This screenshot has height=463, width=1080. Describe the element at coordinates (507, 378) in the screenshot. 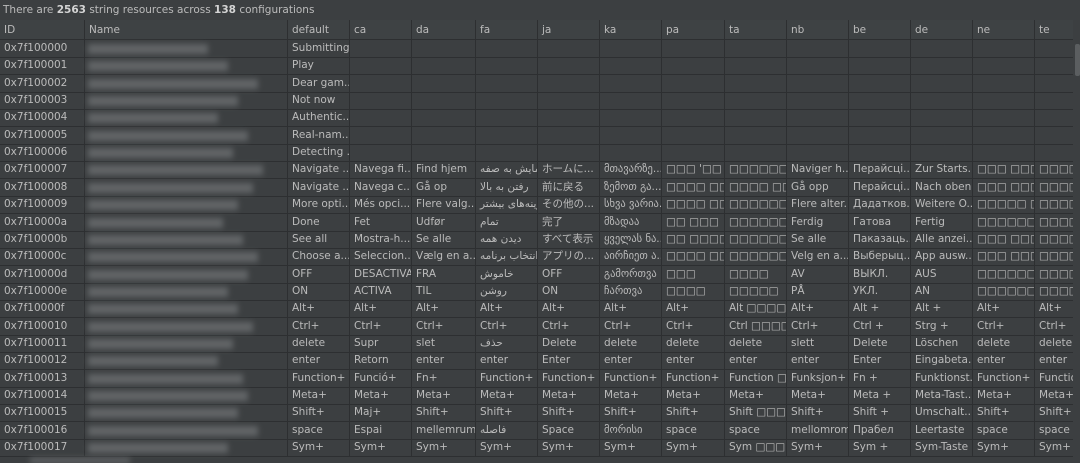

I see `translation-cell: Function+` at that location.